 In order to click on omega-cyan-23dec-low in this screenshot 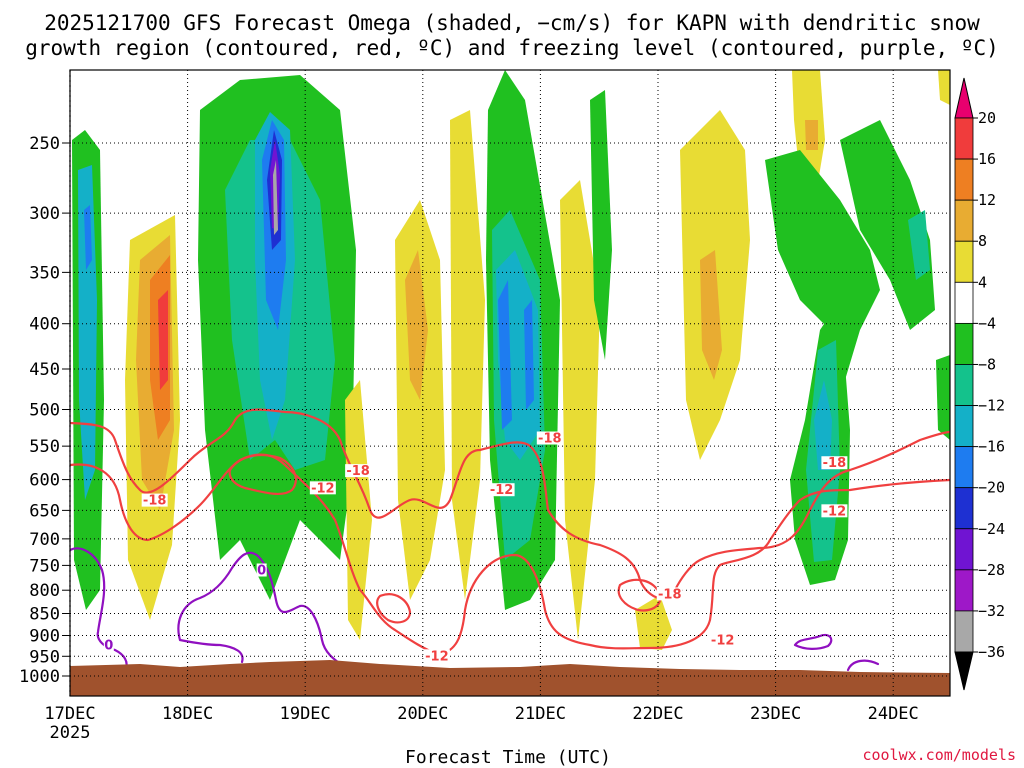, I will do `click(823, 425)`.